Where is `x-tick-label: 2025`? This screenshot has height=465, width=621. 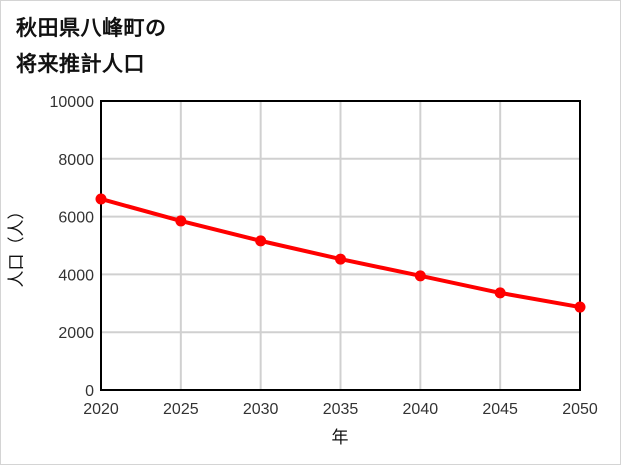
x-tick-label: 2025 is located at coordinates (181, 409).